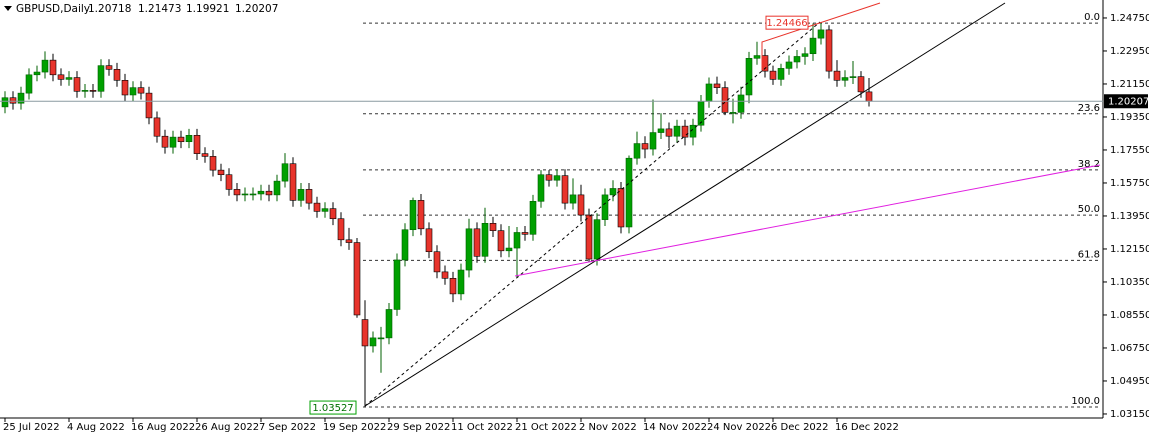 The height and width of the screenshot is (438, 1149). Describe the element at coordinates (354, 427) in the screenshot. I see `x-tick-label: 19 Sep 2022` at that location.